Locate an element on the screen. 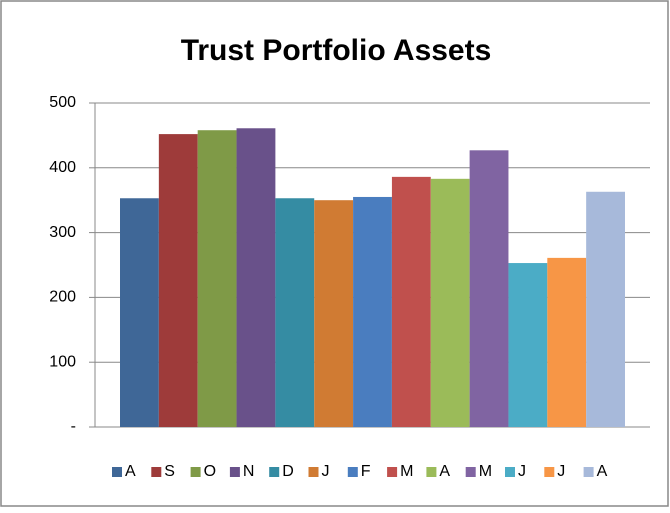 This screenshot has width=670, height=513. legend-label: D is located at coordinates (288, 471).